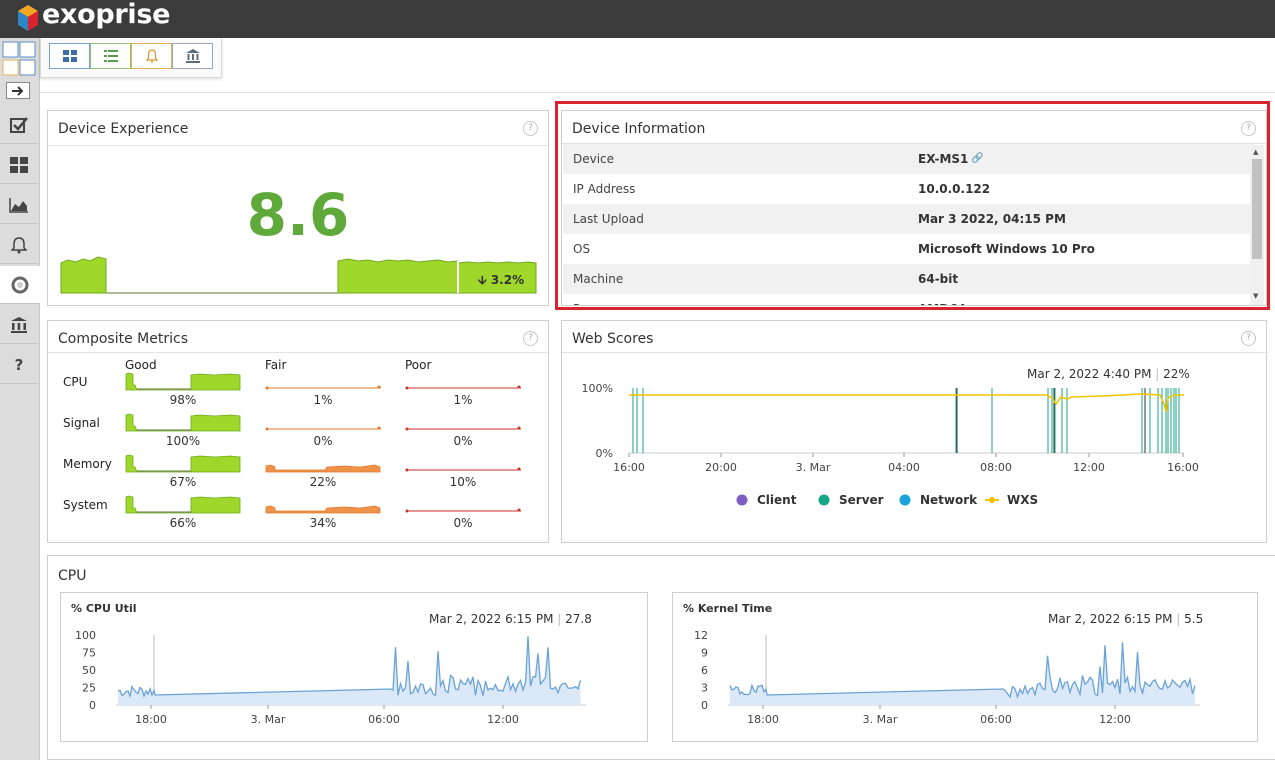  I want to click on info-key: Device, so click(594, 159).